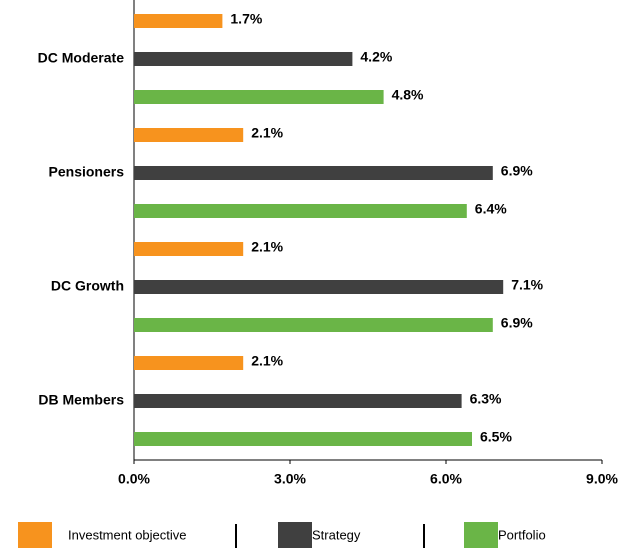 Image resolution: width=624 pixels, height=556 pixels. What do you see at coordinates (446, 479) in the screenshot?
I see `x-tick-label: 6.0%` at bounding box center [446, 479].